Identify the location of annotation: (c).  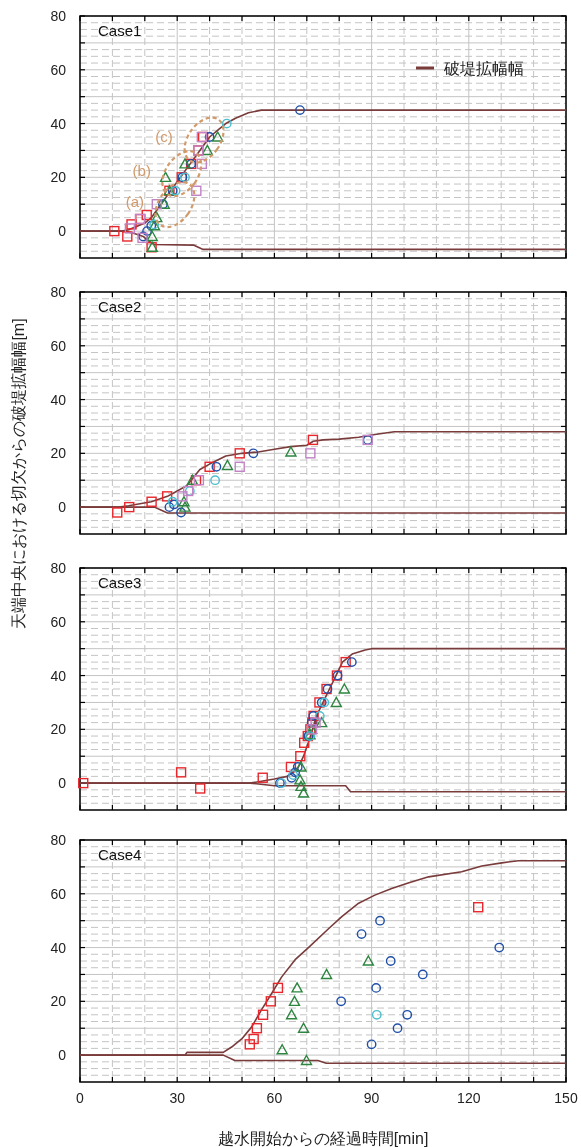
(164, 136).